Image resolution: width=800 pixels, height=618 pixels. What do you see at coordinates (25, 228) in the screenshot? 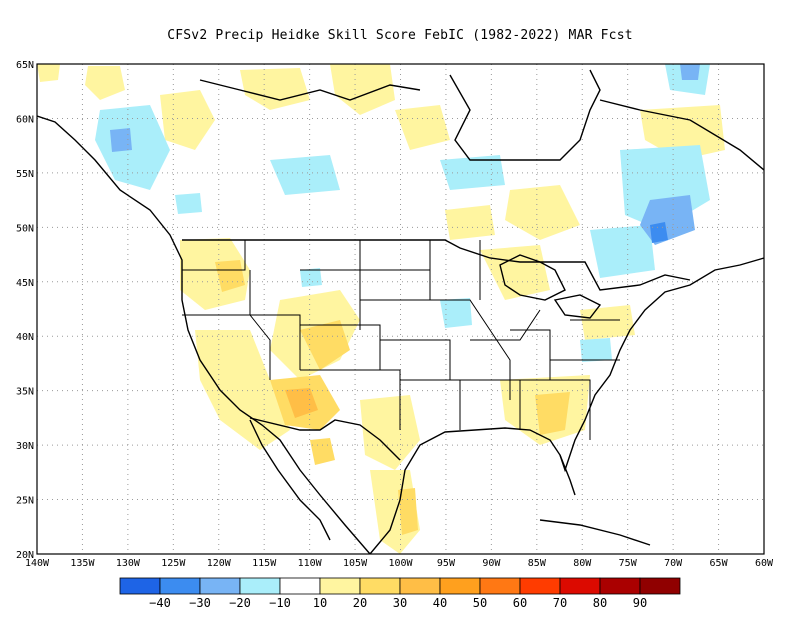
I see `lat-tick-label: 50N` at bounding box center [25, 228].